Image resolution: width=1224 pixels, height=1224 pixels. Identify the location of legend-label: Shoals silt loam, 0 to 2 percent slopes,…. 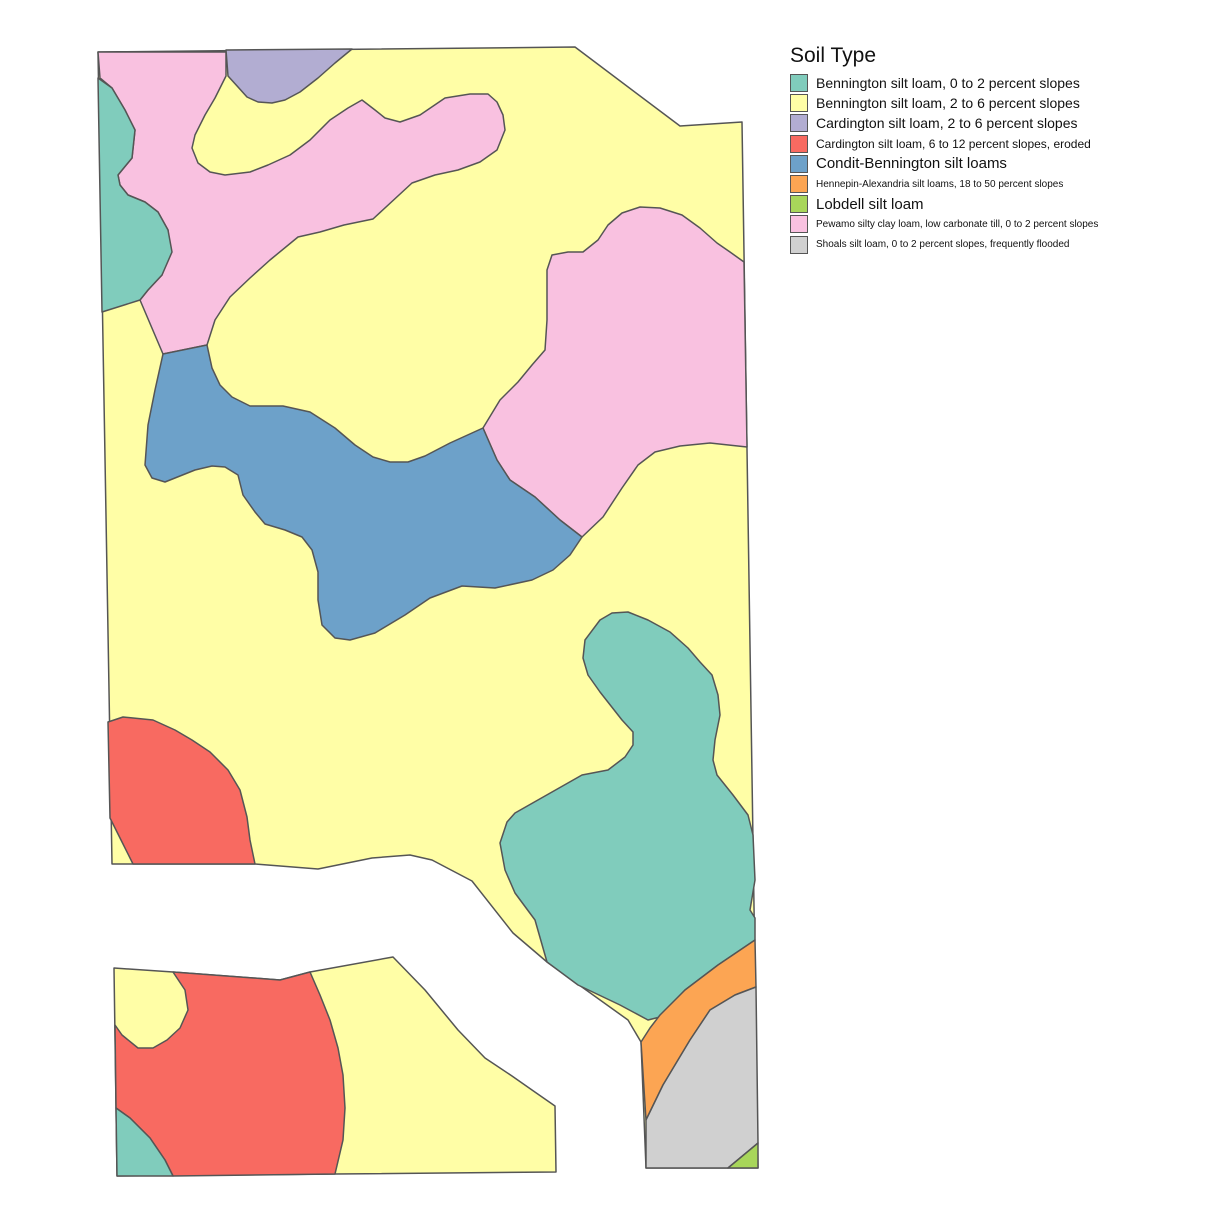
(943, 245).